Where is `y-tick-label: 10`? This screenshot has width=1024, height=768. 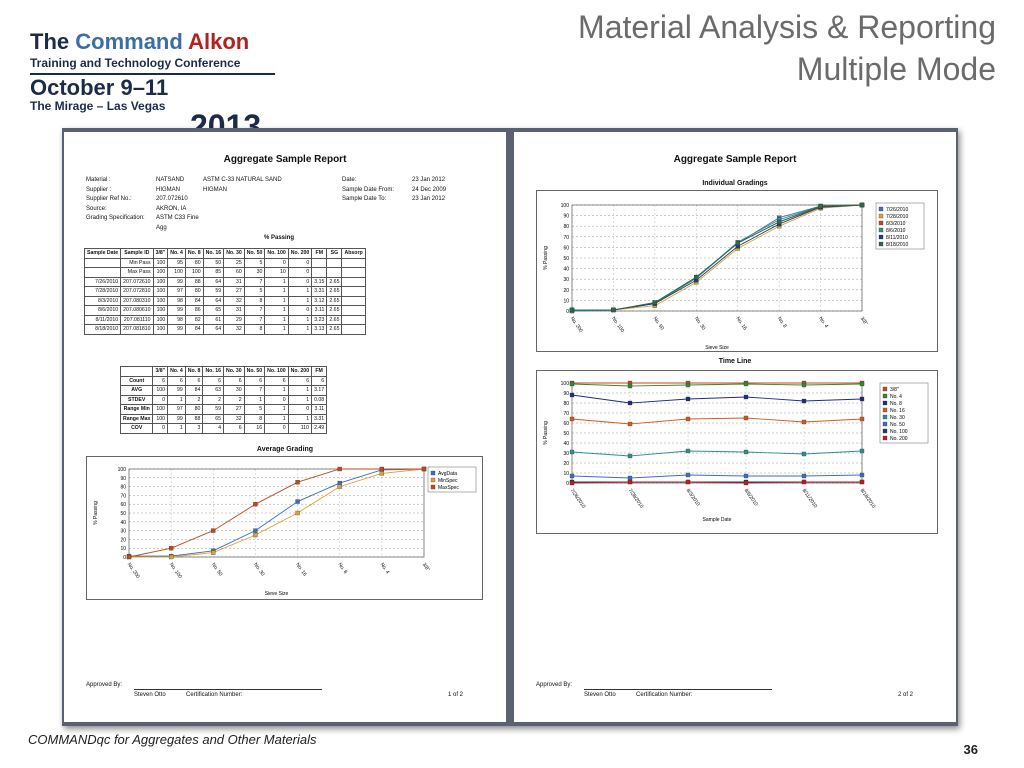 y-tick-label: 10 is located at coordinates (566, 301).